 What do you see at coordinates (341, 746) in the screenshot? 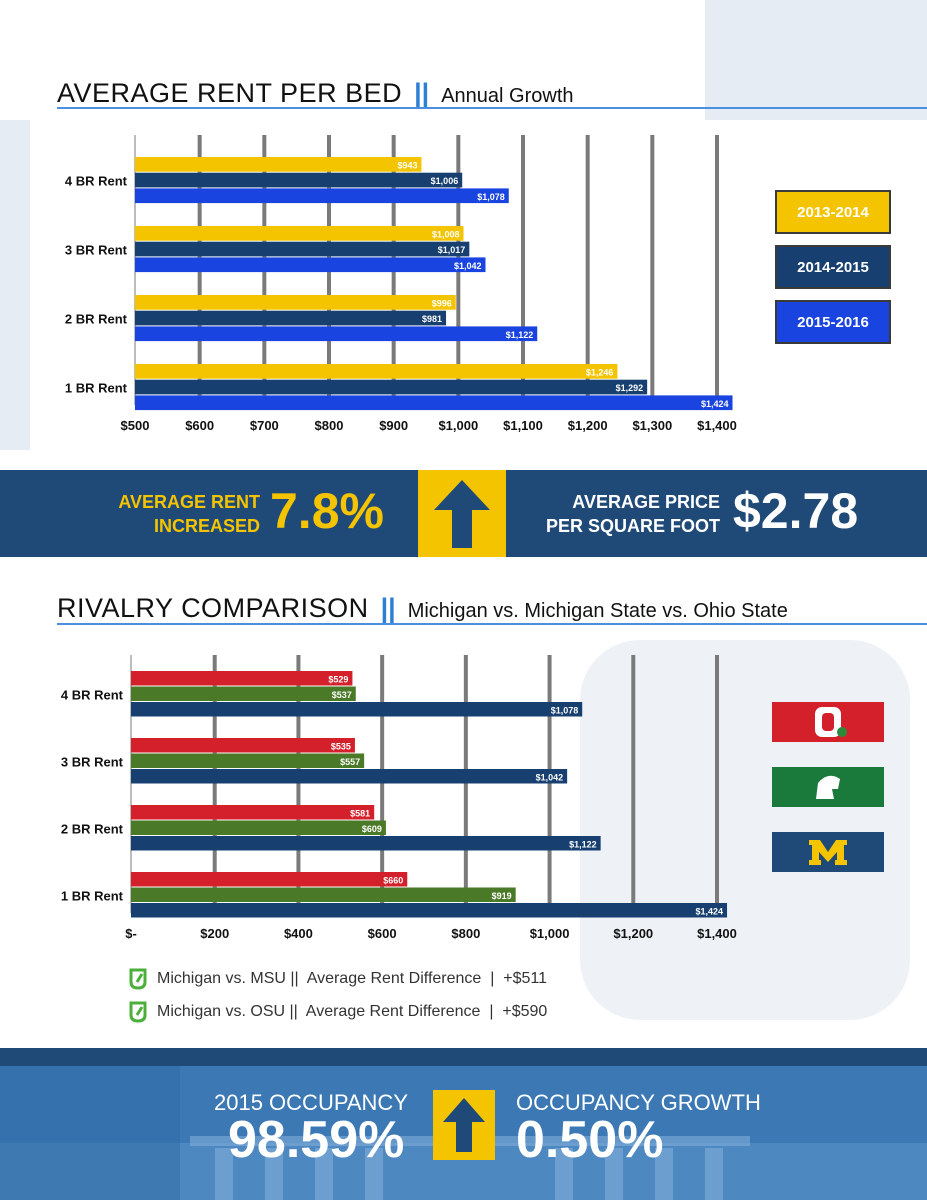
I see `bar-data-label: $535` at bounding box center [341, 746].